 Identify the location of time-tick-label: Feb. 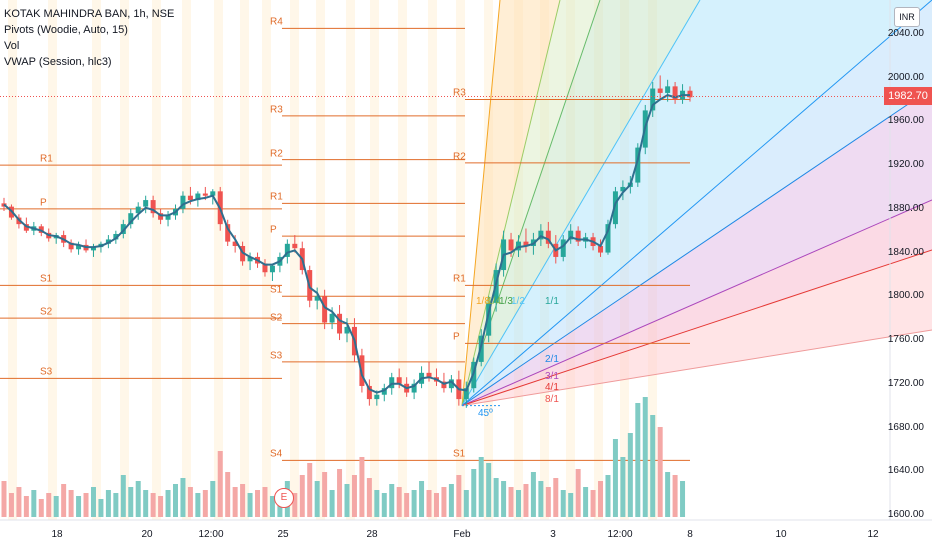
(462, 534).